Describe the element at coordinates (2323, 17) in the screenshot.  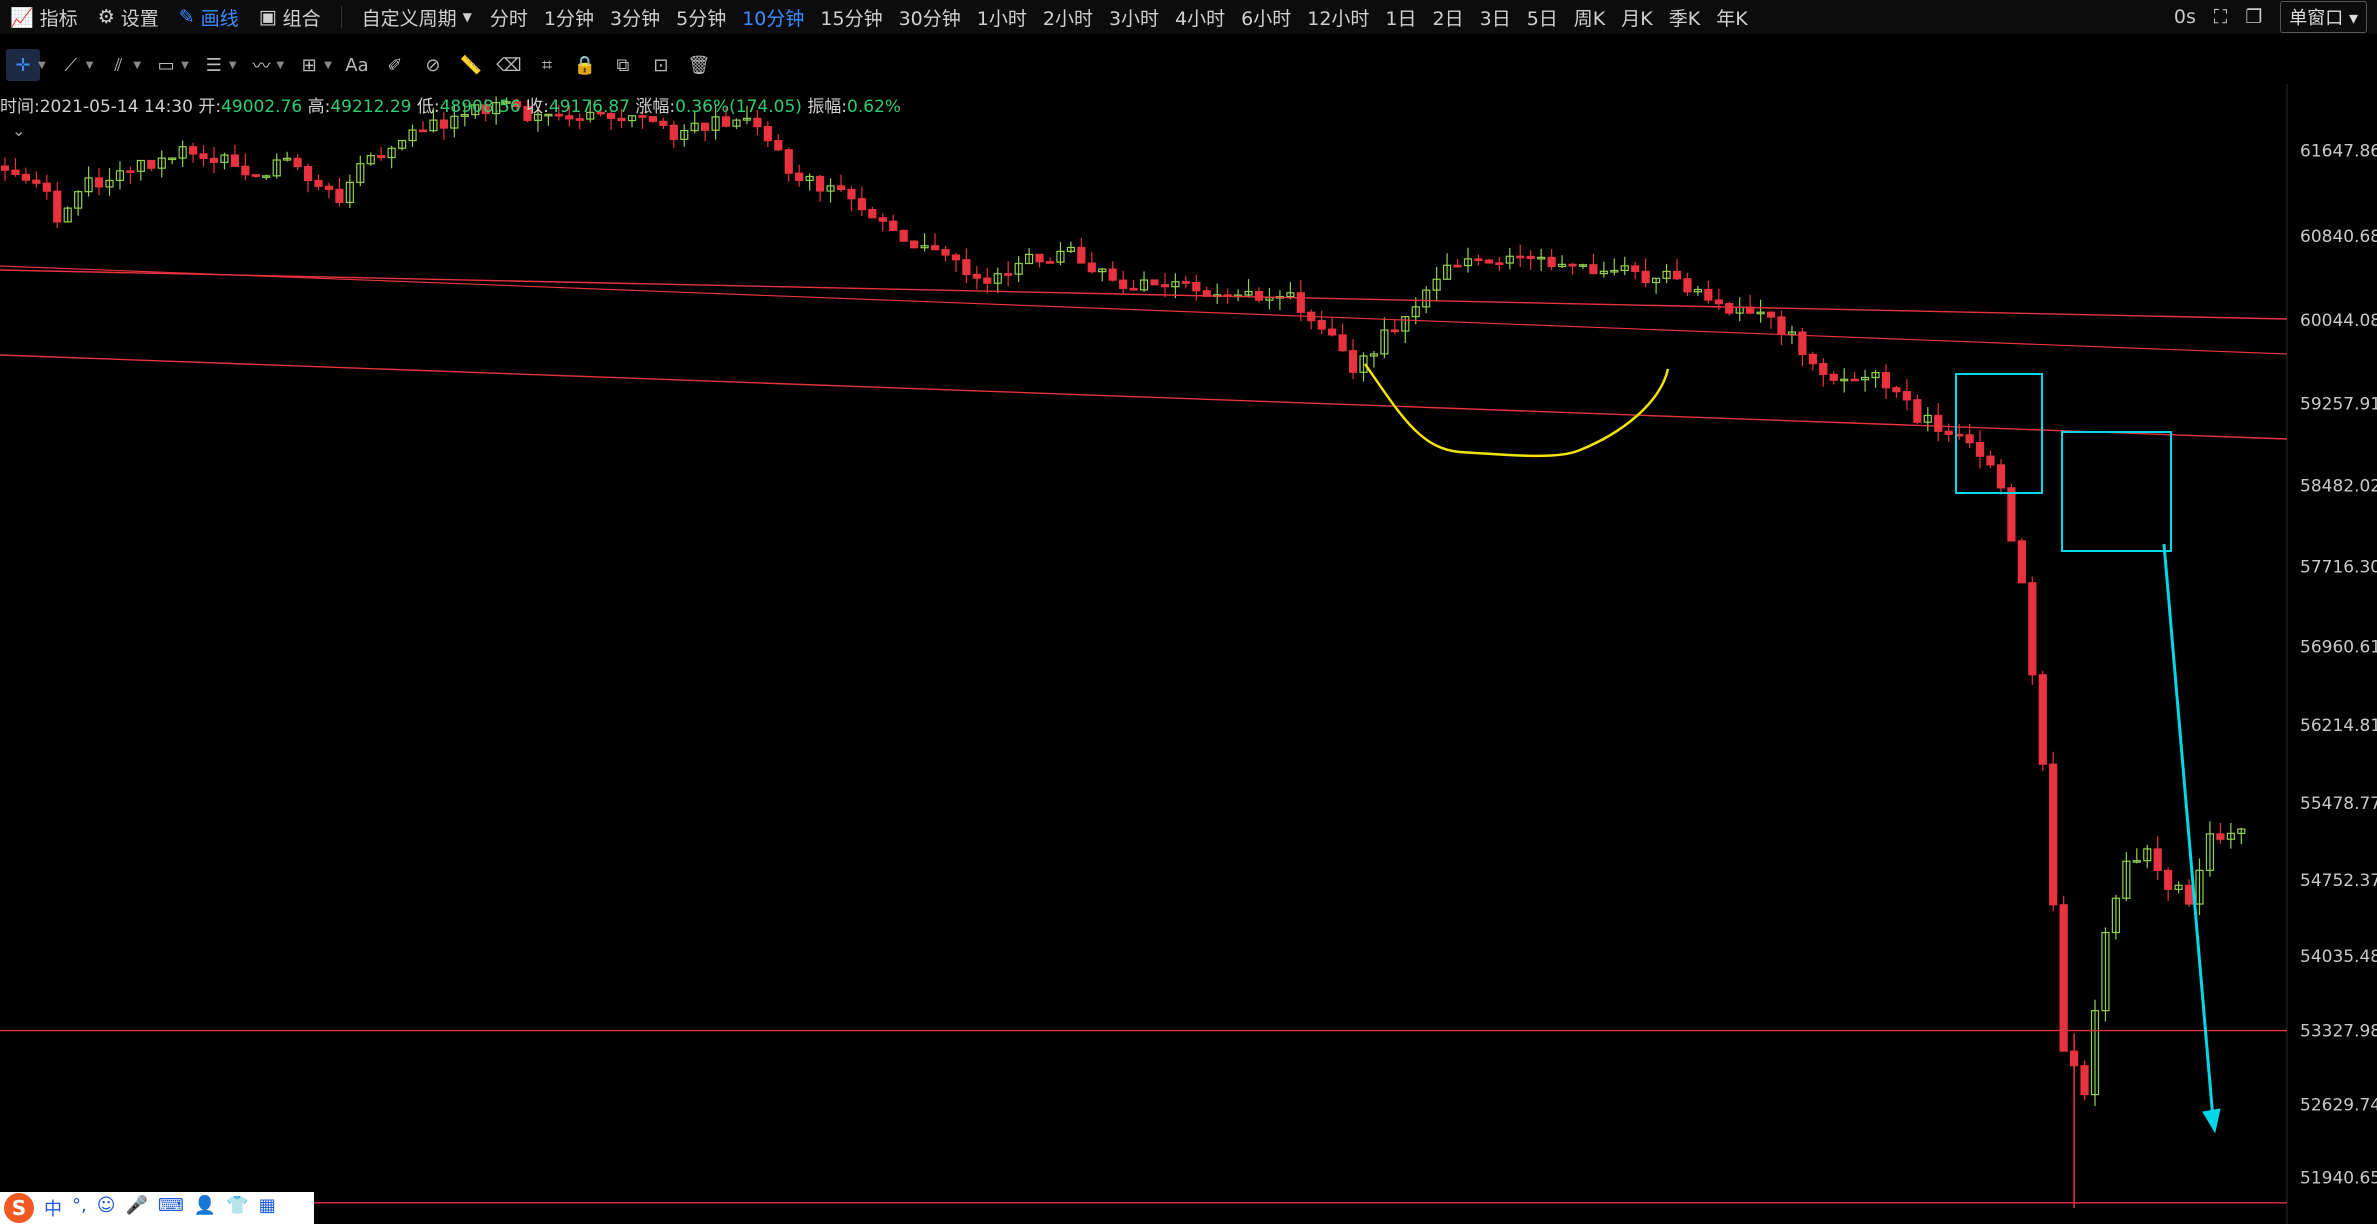
I see `window-mode-dropdown: 单窗口 ▾` at that location.